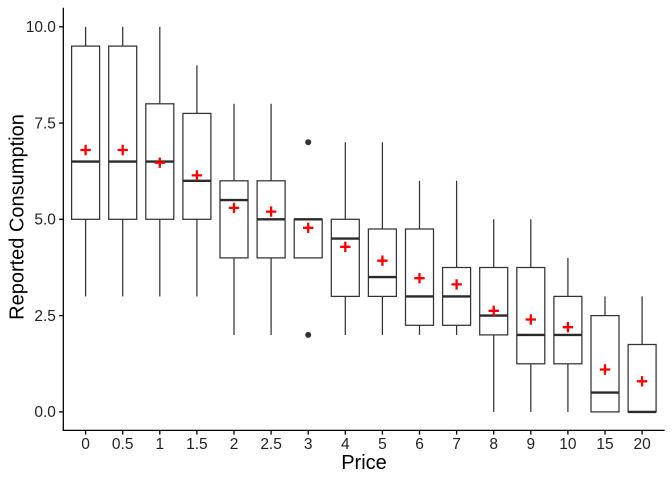  What do you see at coordinates (41, 27) in the screenshot?
I see `svg-text: 10.0` at bounding box center [41, 27].